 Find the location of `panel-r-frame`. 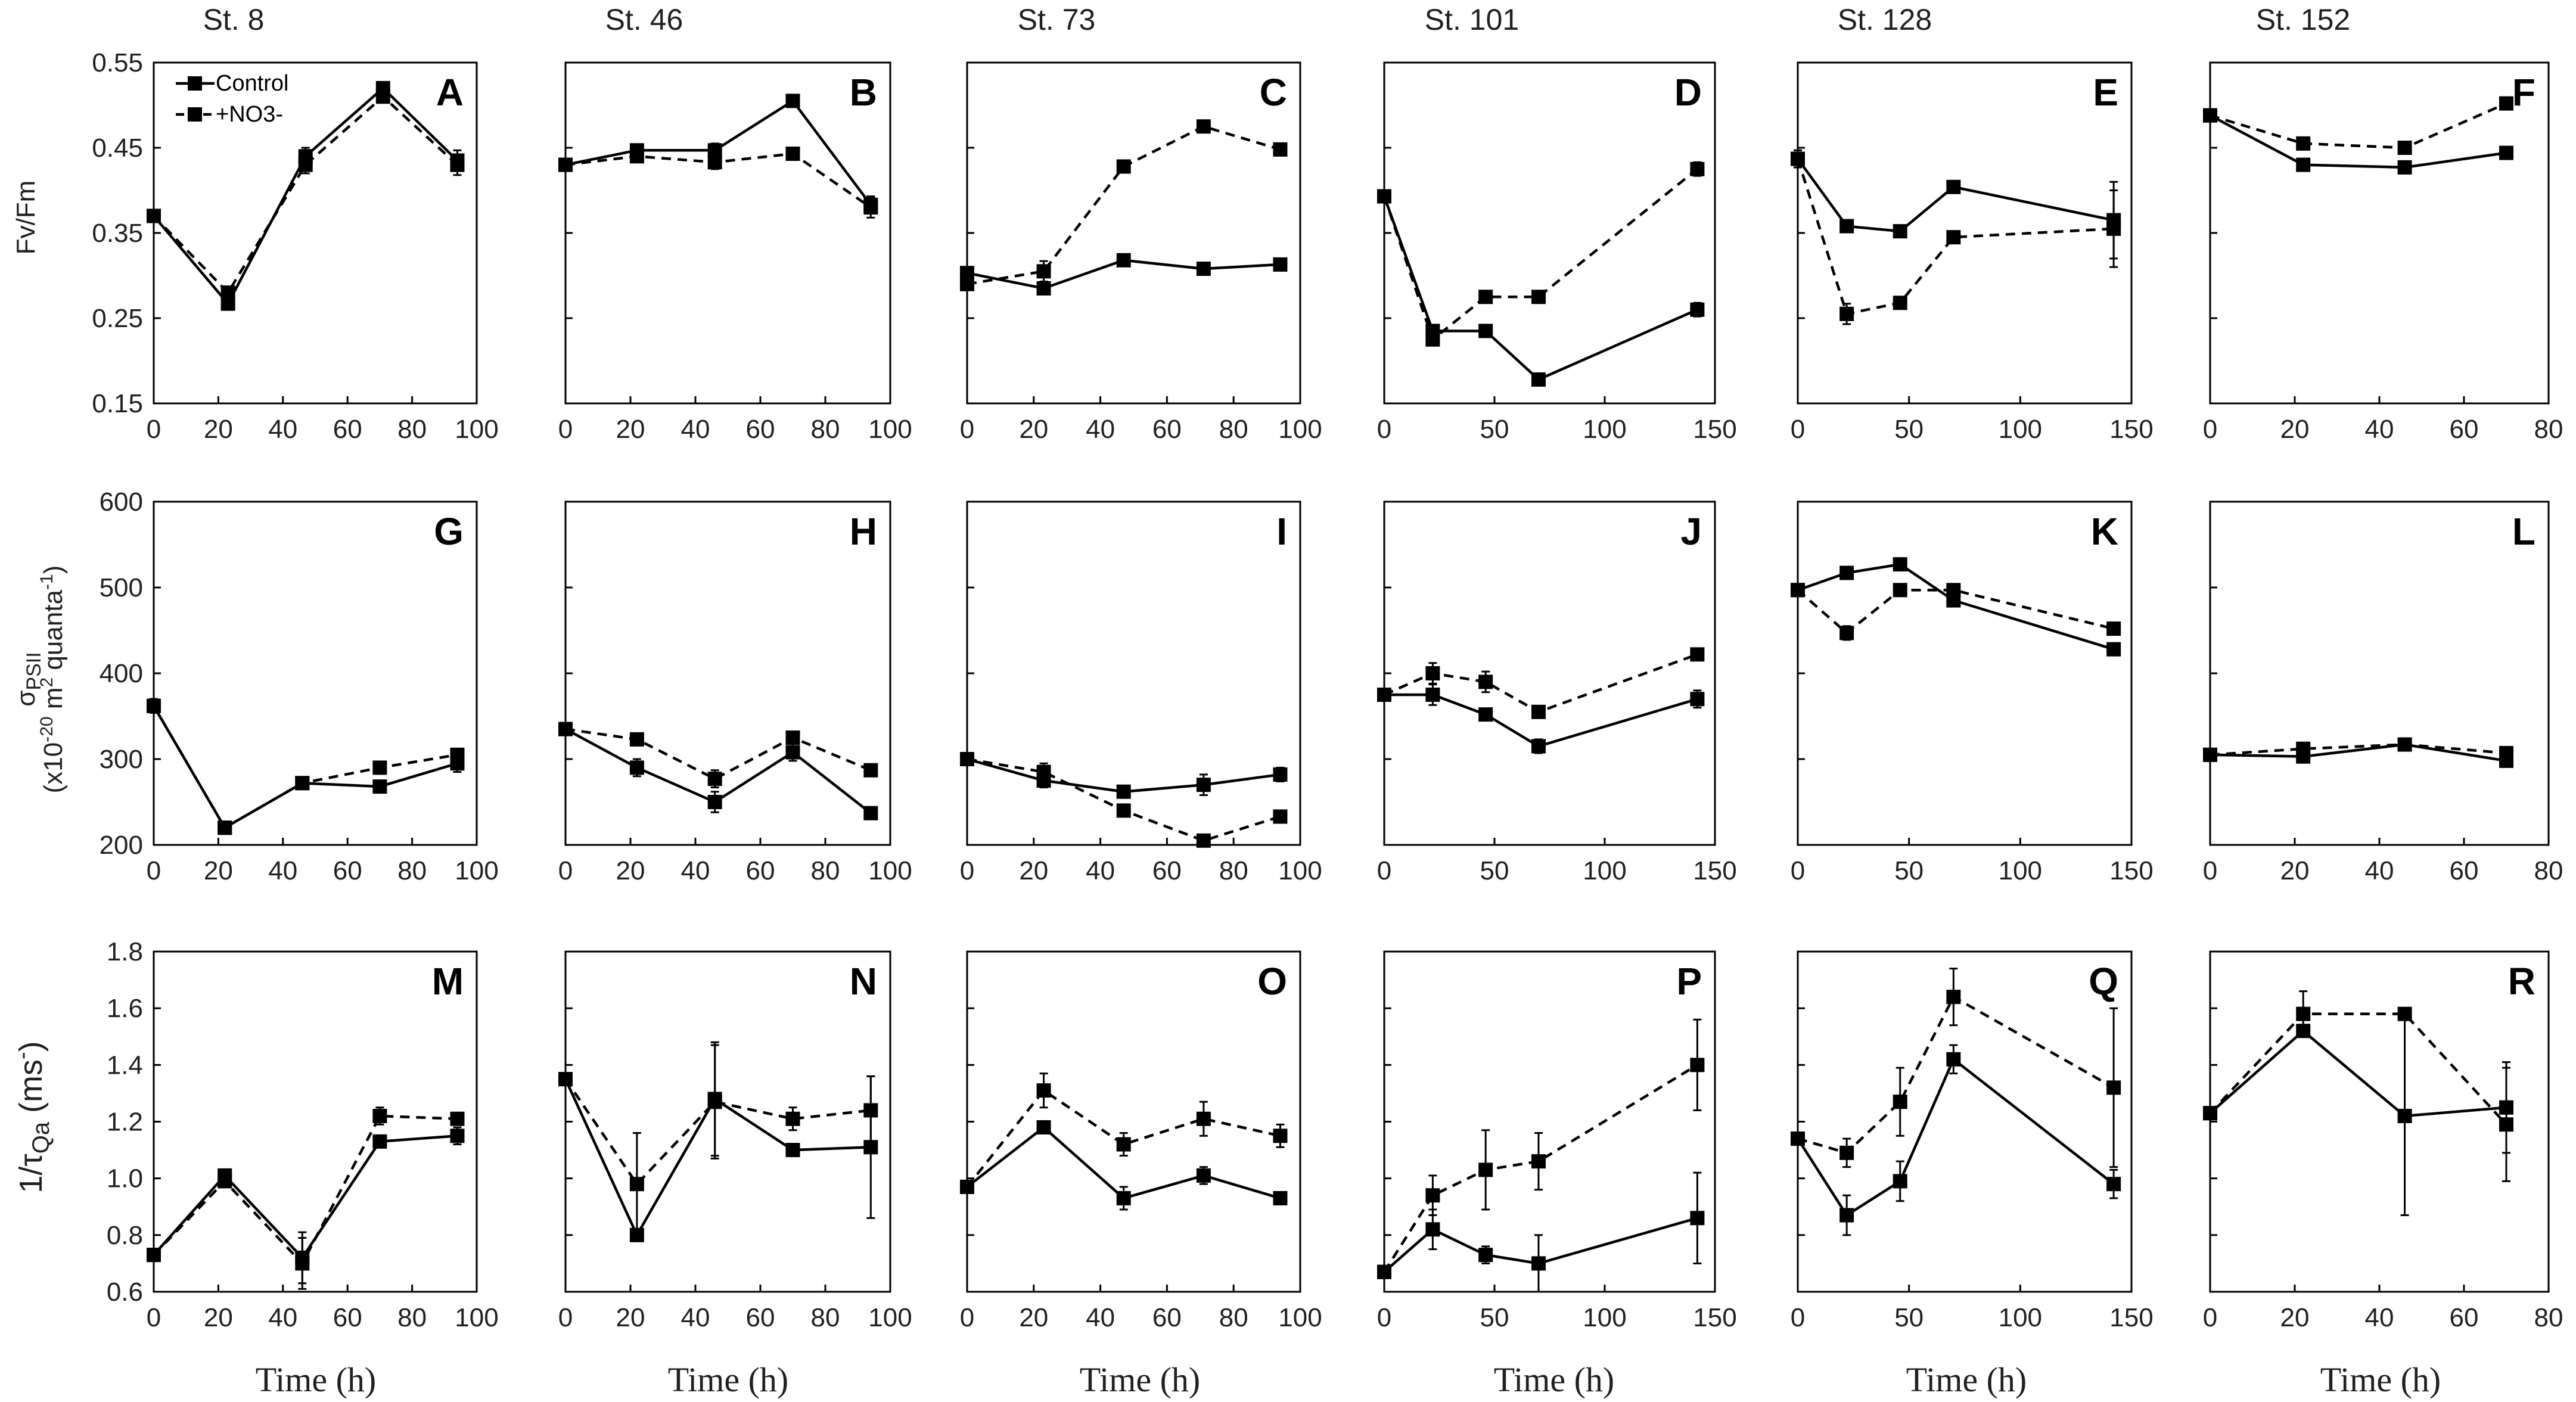

panel-r-frame is located at coordinates (2379, 1121).